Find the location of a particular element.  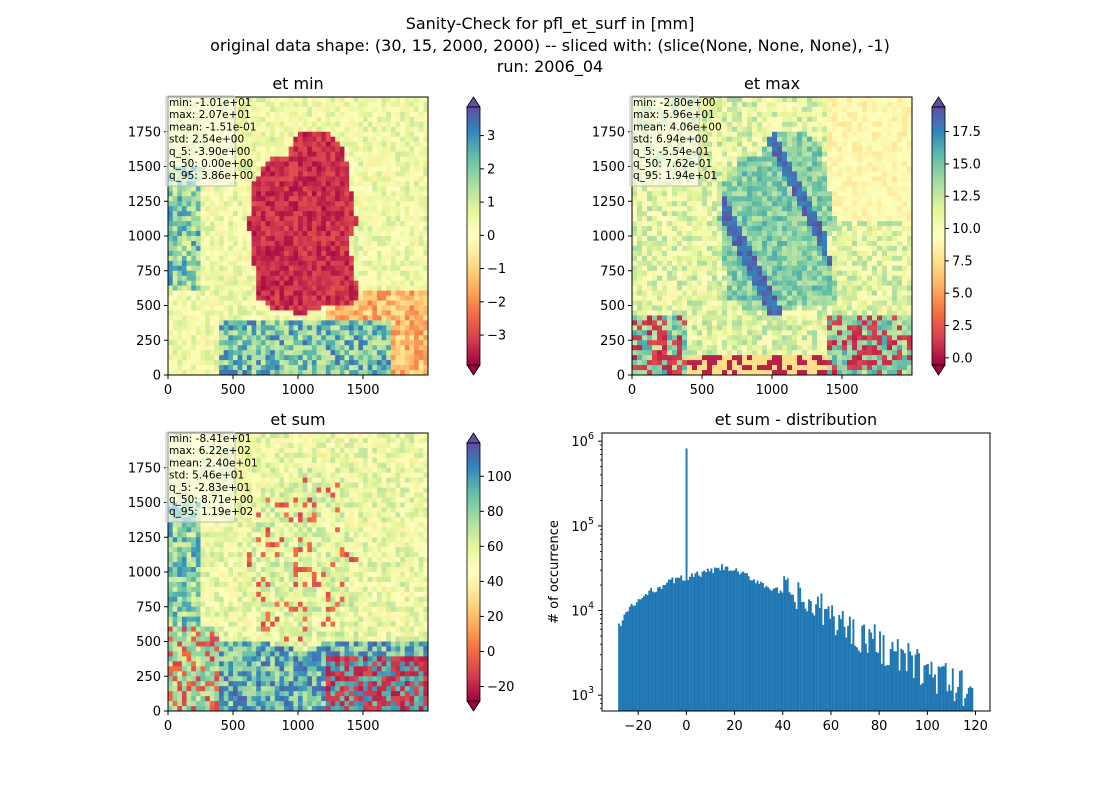

stats-line: q_95: 1.19e+02 is located at coordinates (211, 512).